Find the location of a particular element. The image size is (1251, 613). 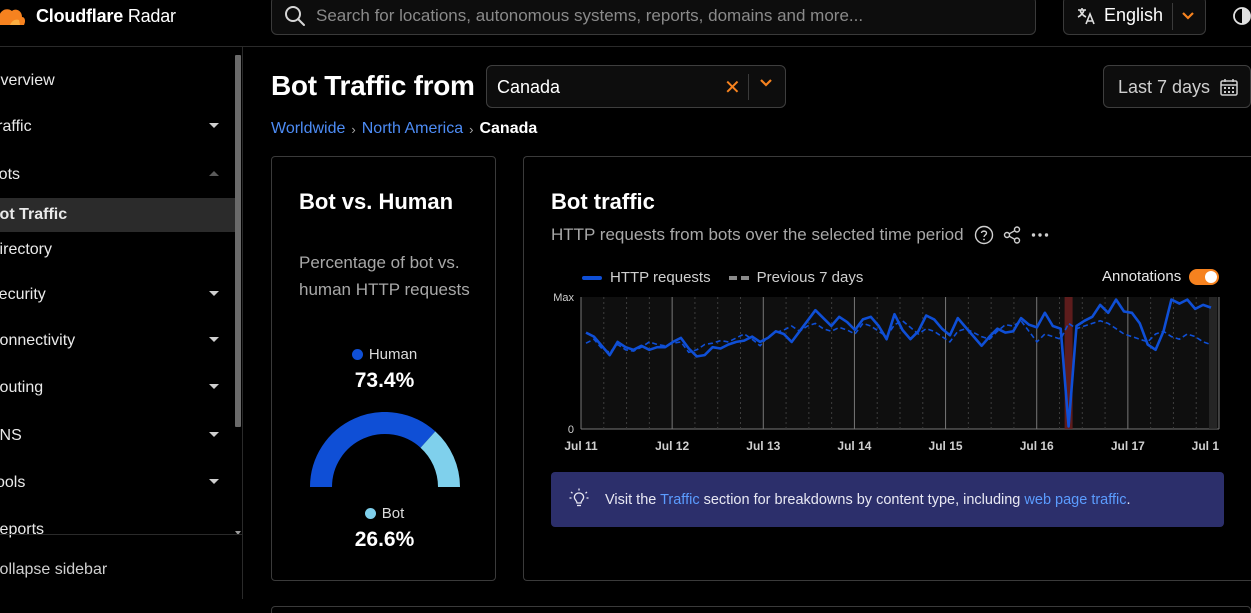

translate-icon is located at coordinates (1086, 15).